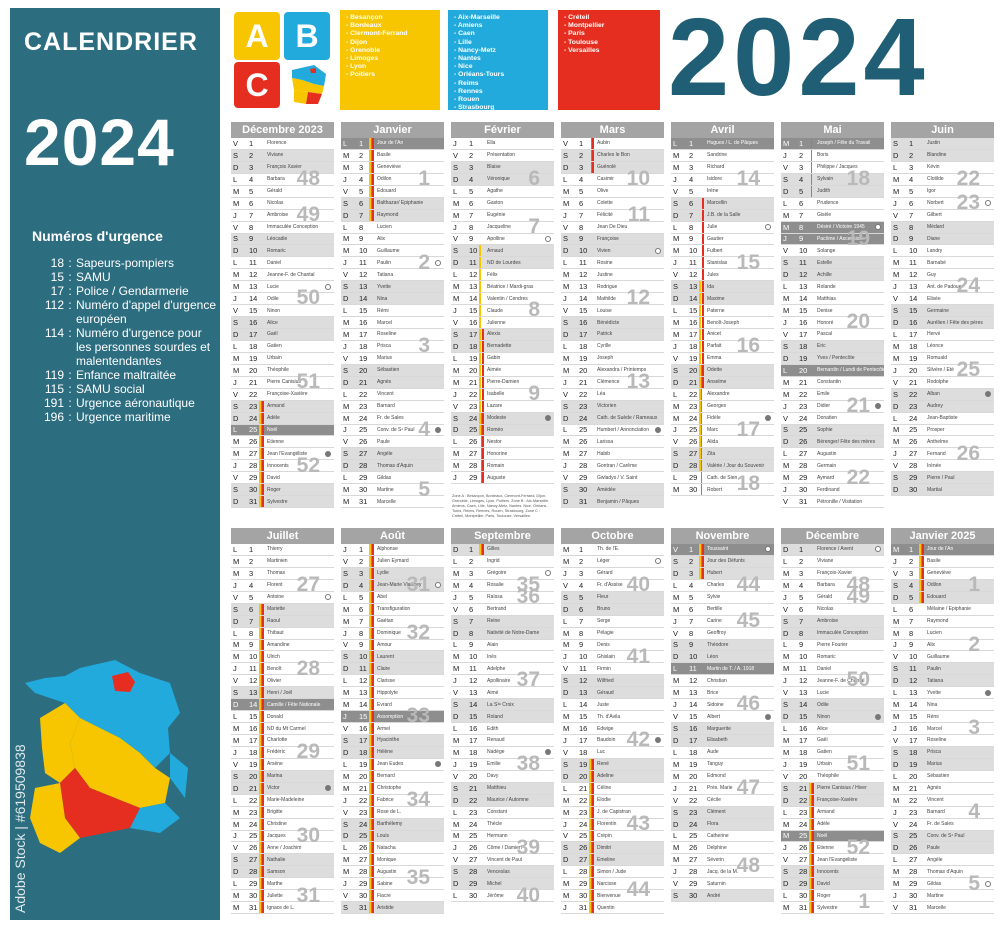 The image size is (1000, 931). Describe the element at coordinates (942, 550) in the screenshot. I see `day-row: M 1 Jour de l'An` at that location.